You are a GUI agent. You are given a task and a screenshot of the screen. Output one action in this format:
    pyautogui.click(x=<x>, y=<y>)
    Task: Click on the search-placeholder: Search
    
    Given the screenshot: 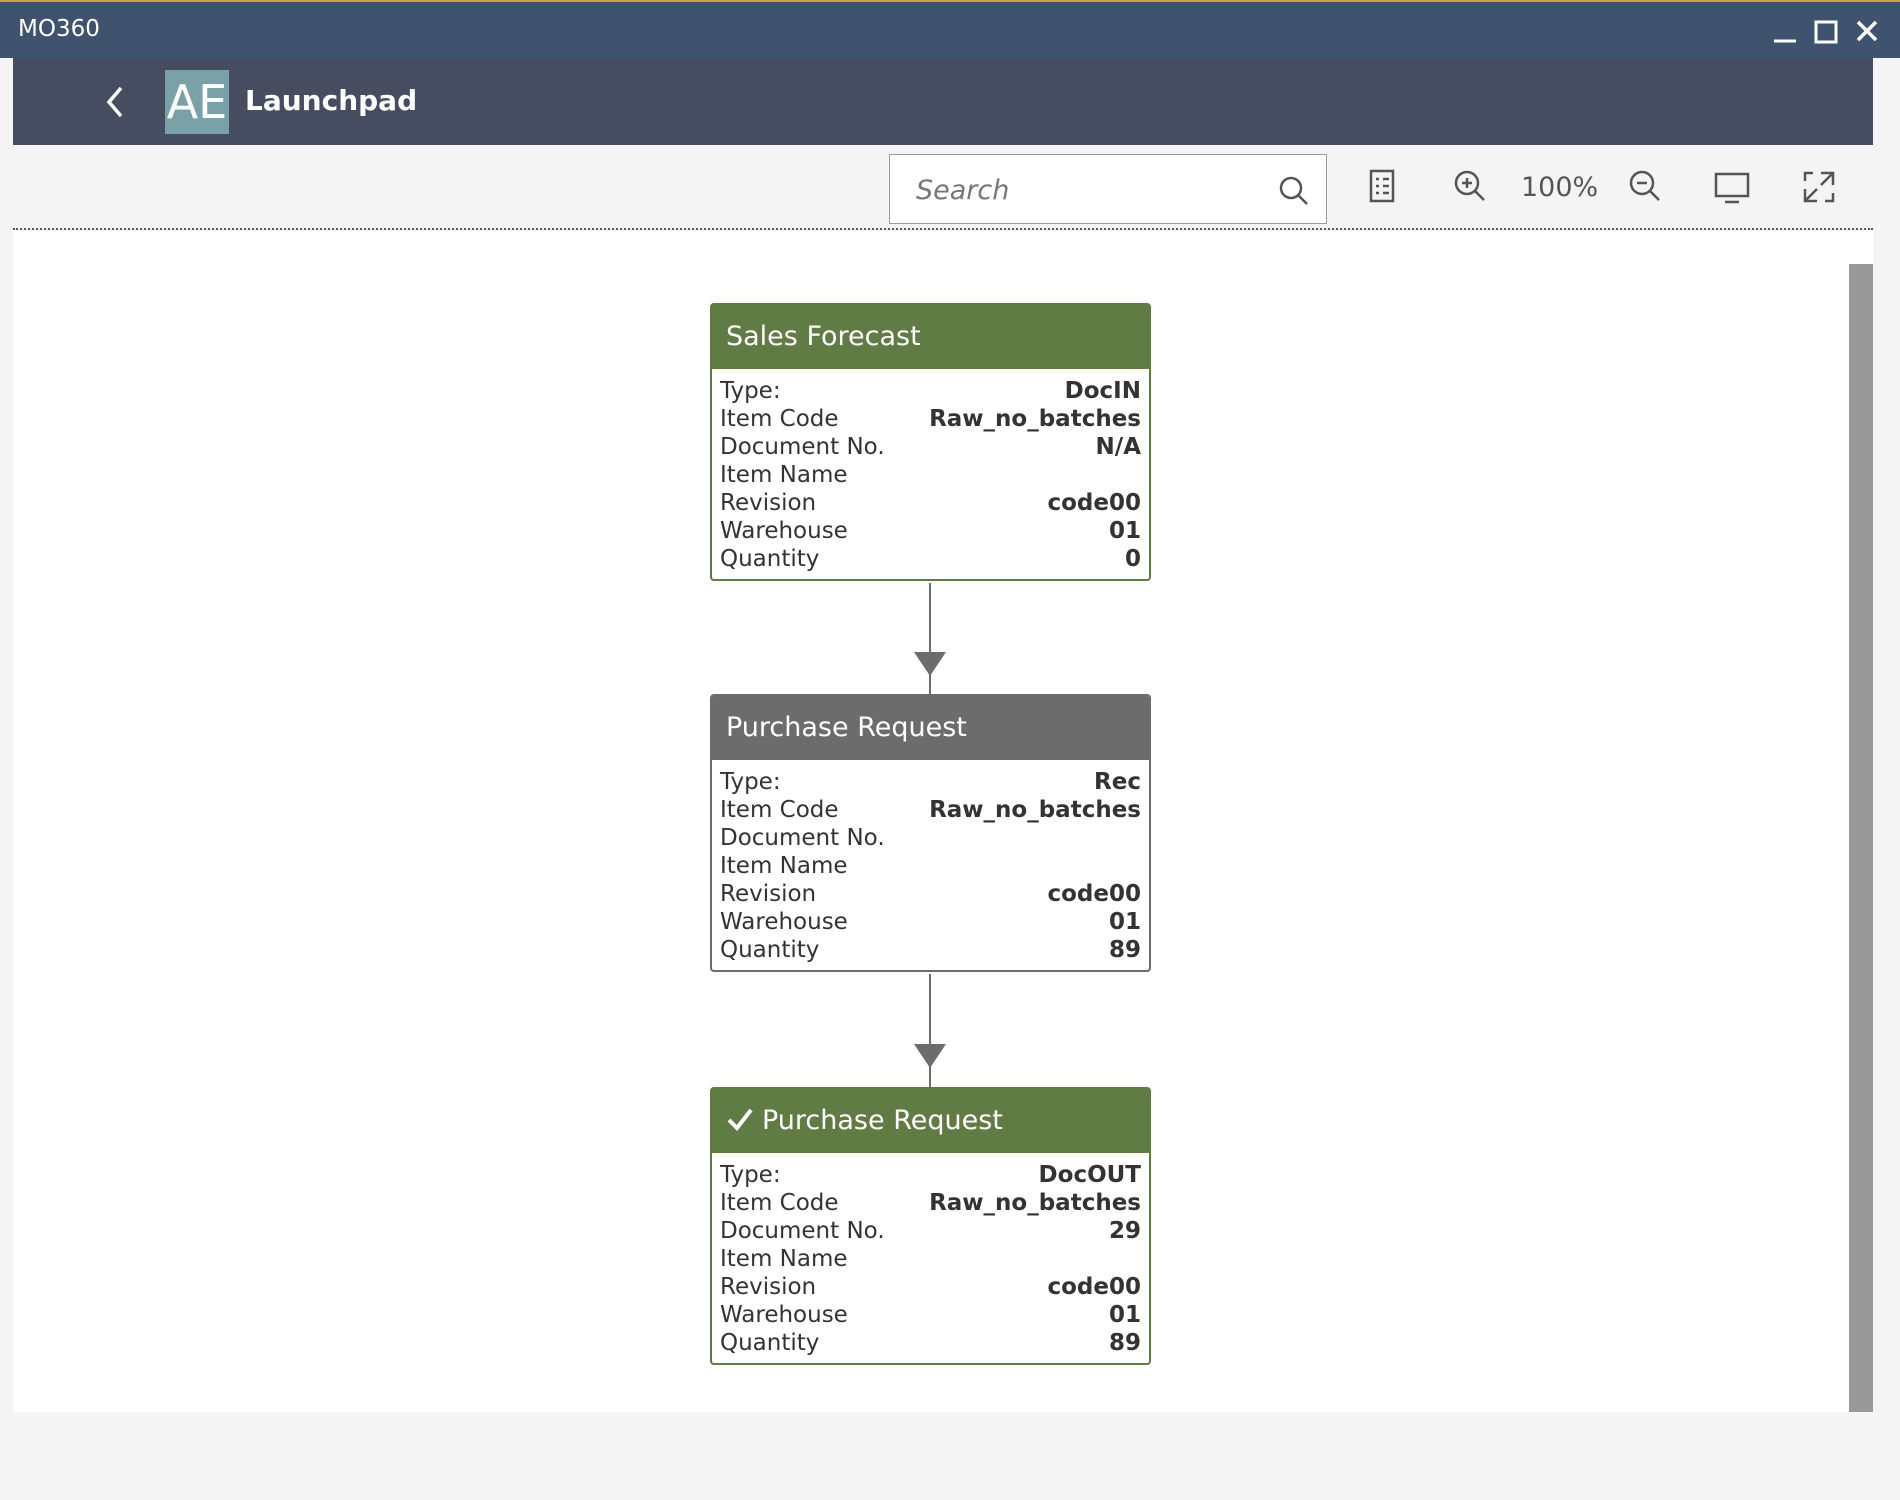 What is the action you would take?
    pyautogui.click(x=963, y=190)
    